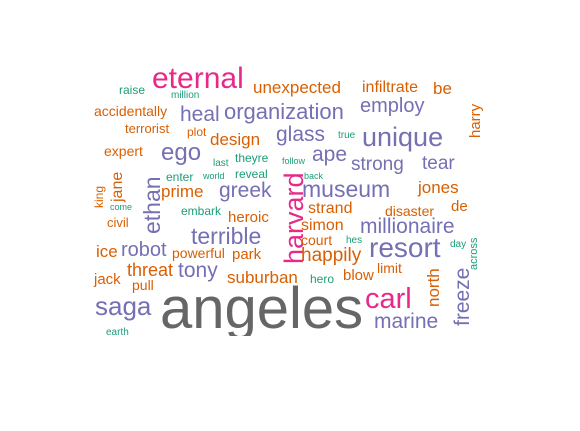  What do you see at coordinates (248, 217) in the screenshot?
I see `word-heroic: heroic` at bounding box center [248, 217].